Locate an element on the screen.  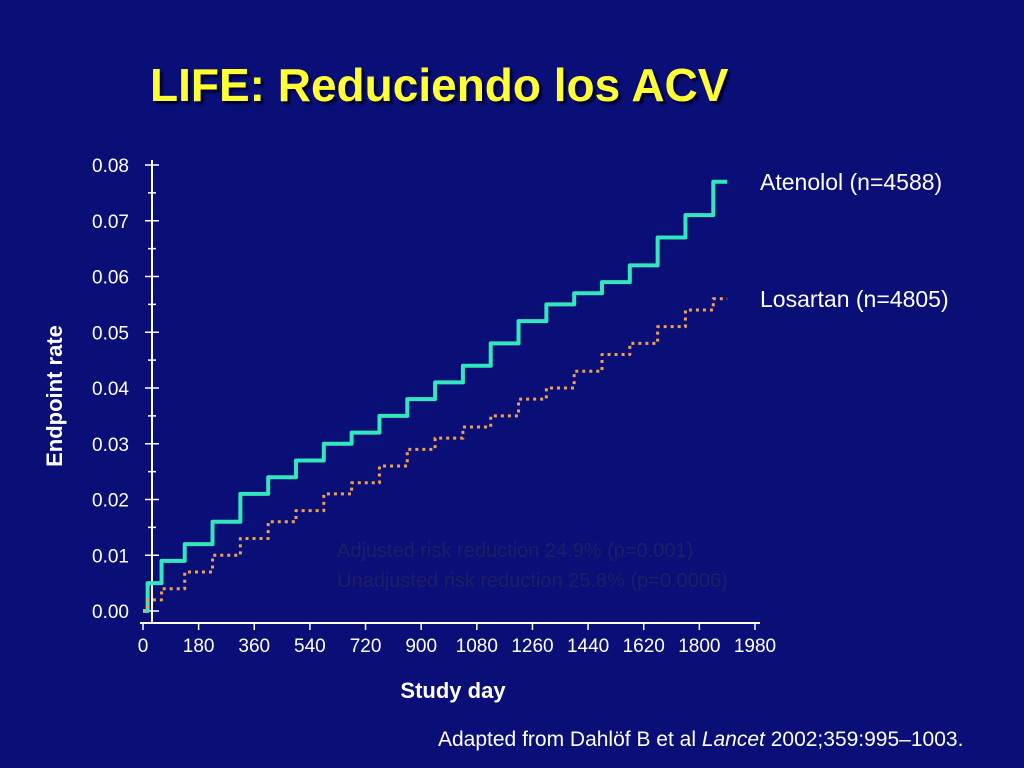
x-tick-label: 1980 is located at coordinates (755, 646).